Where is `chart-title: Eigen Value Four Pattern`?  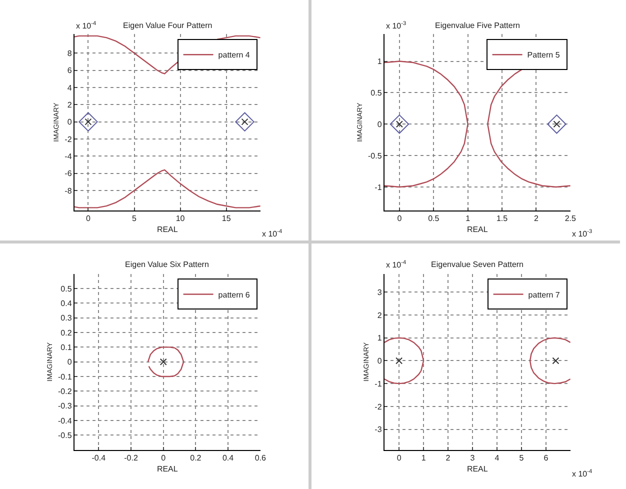 chart-title: Eigen Value Four Pattern is located at coordinates (167, 25).